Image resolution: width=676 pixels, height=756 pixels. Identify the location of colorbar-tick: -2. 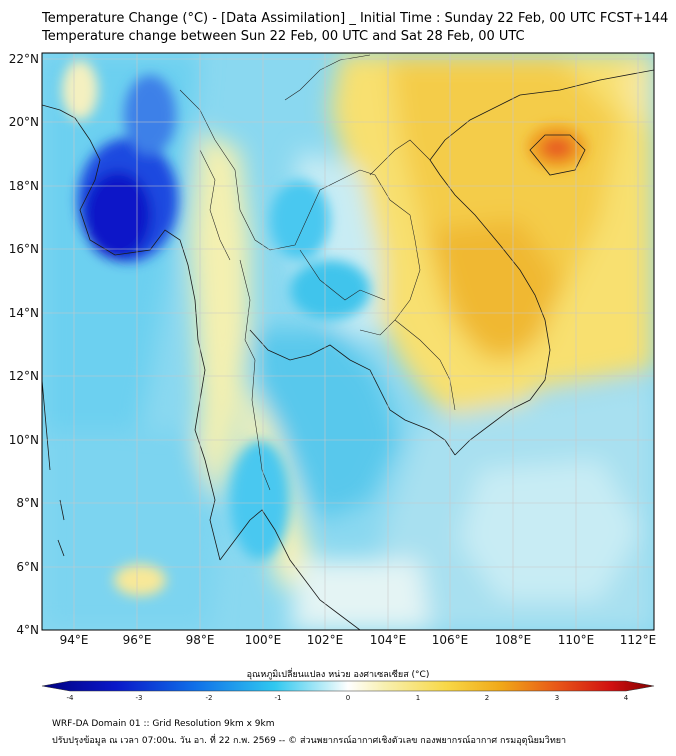
(209, 698).